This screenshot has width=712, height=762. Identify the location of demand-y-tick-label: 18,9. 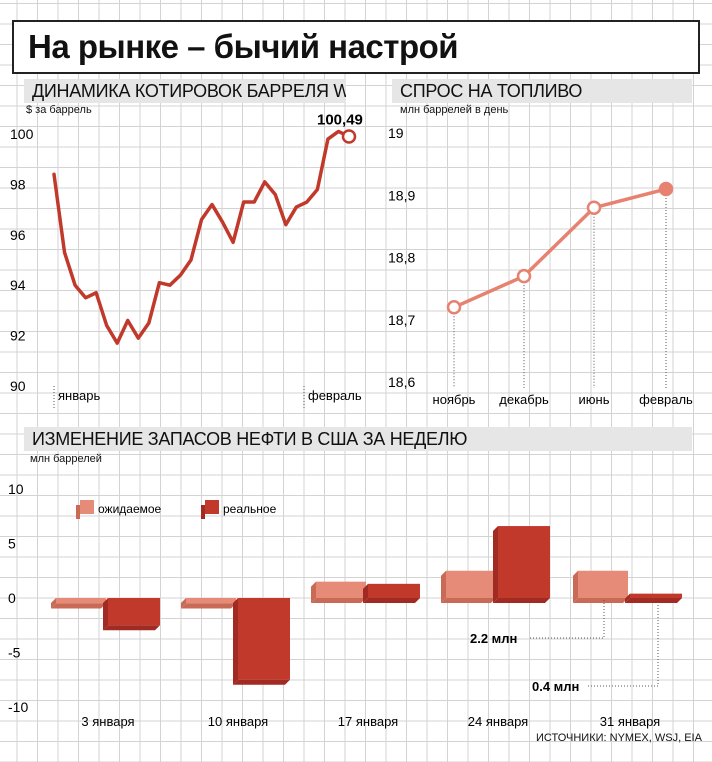
(401, 195).